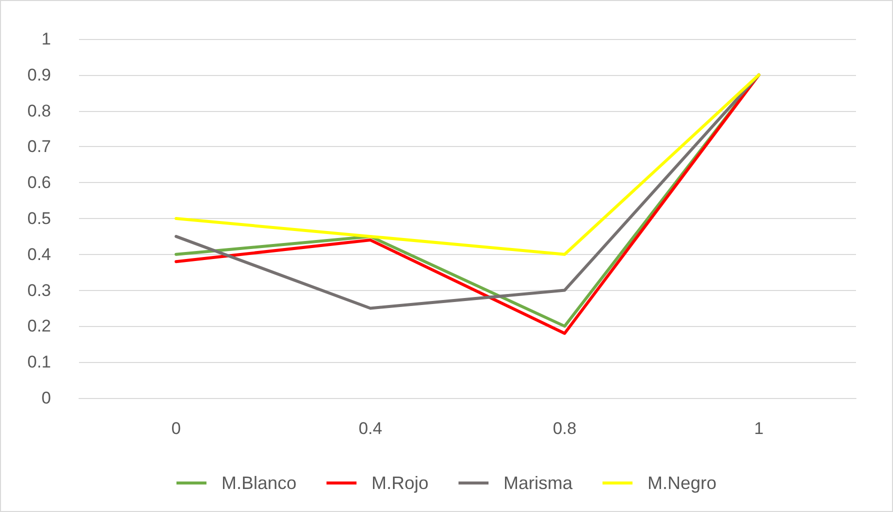 Image resolution: width=893 pixels, height=512 pixels. I want to click on legend-label: M.Blanco, so click(259, 483).